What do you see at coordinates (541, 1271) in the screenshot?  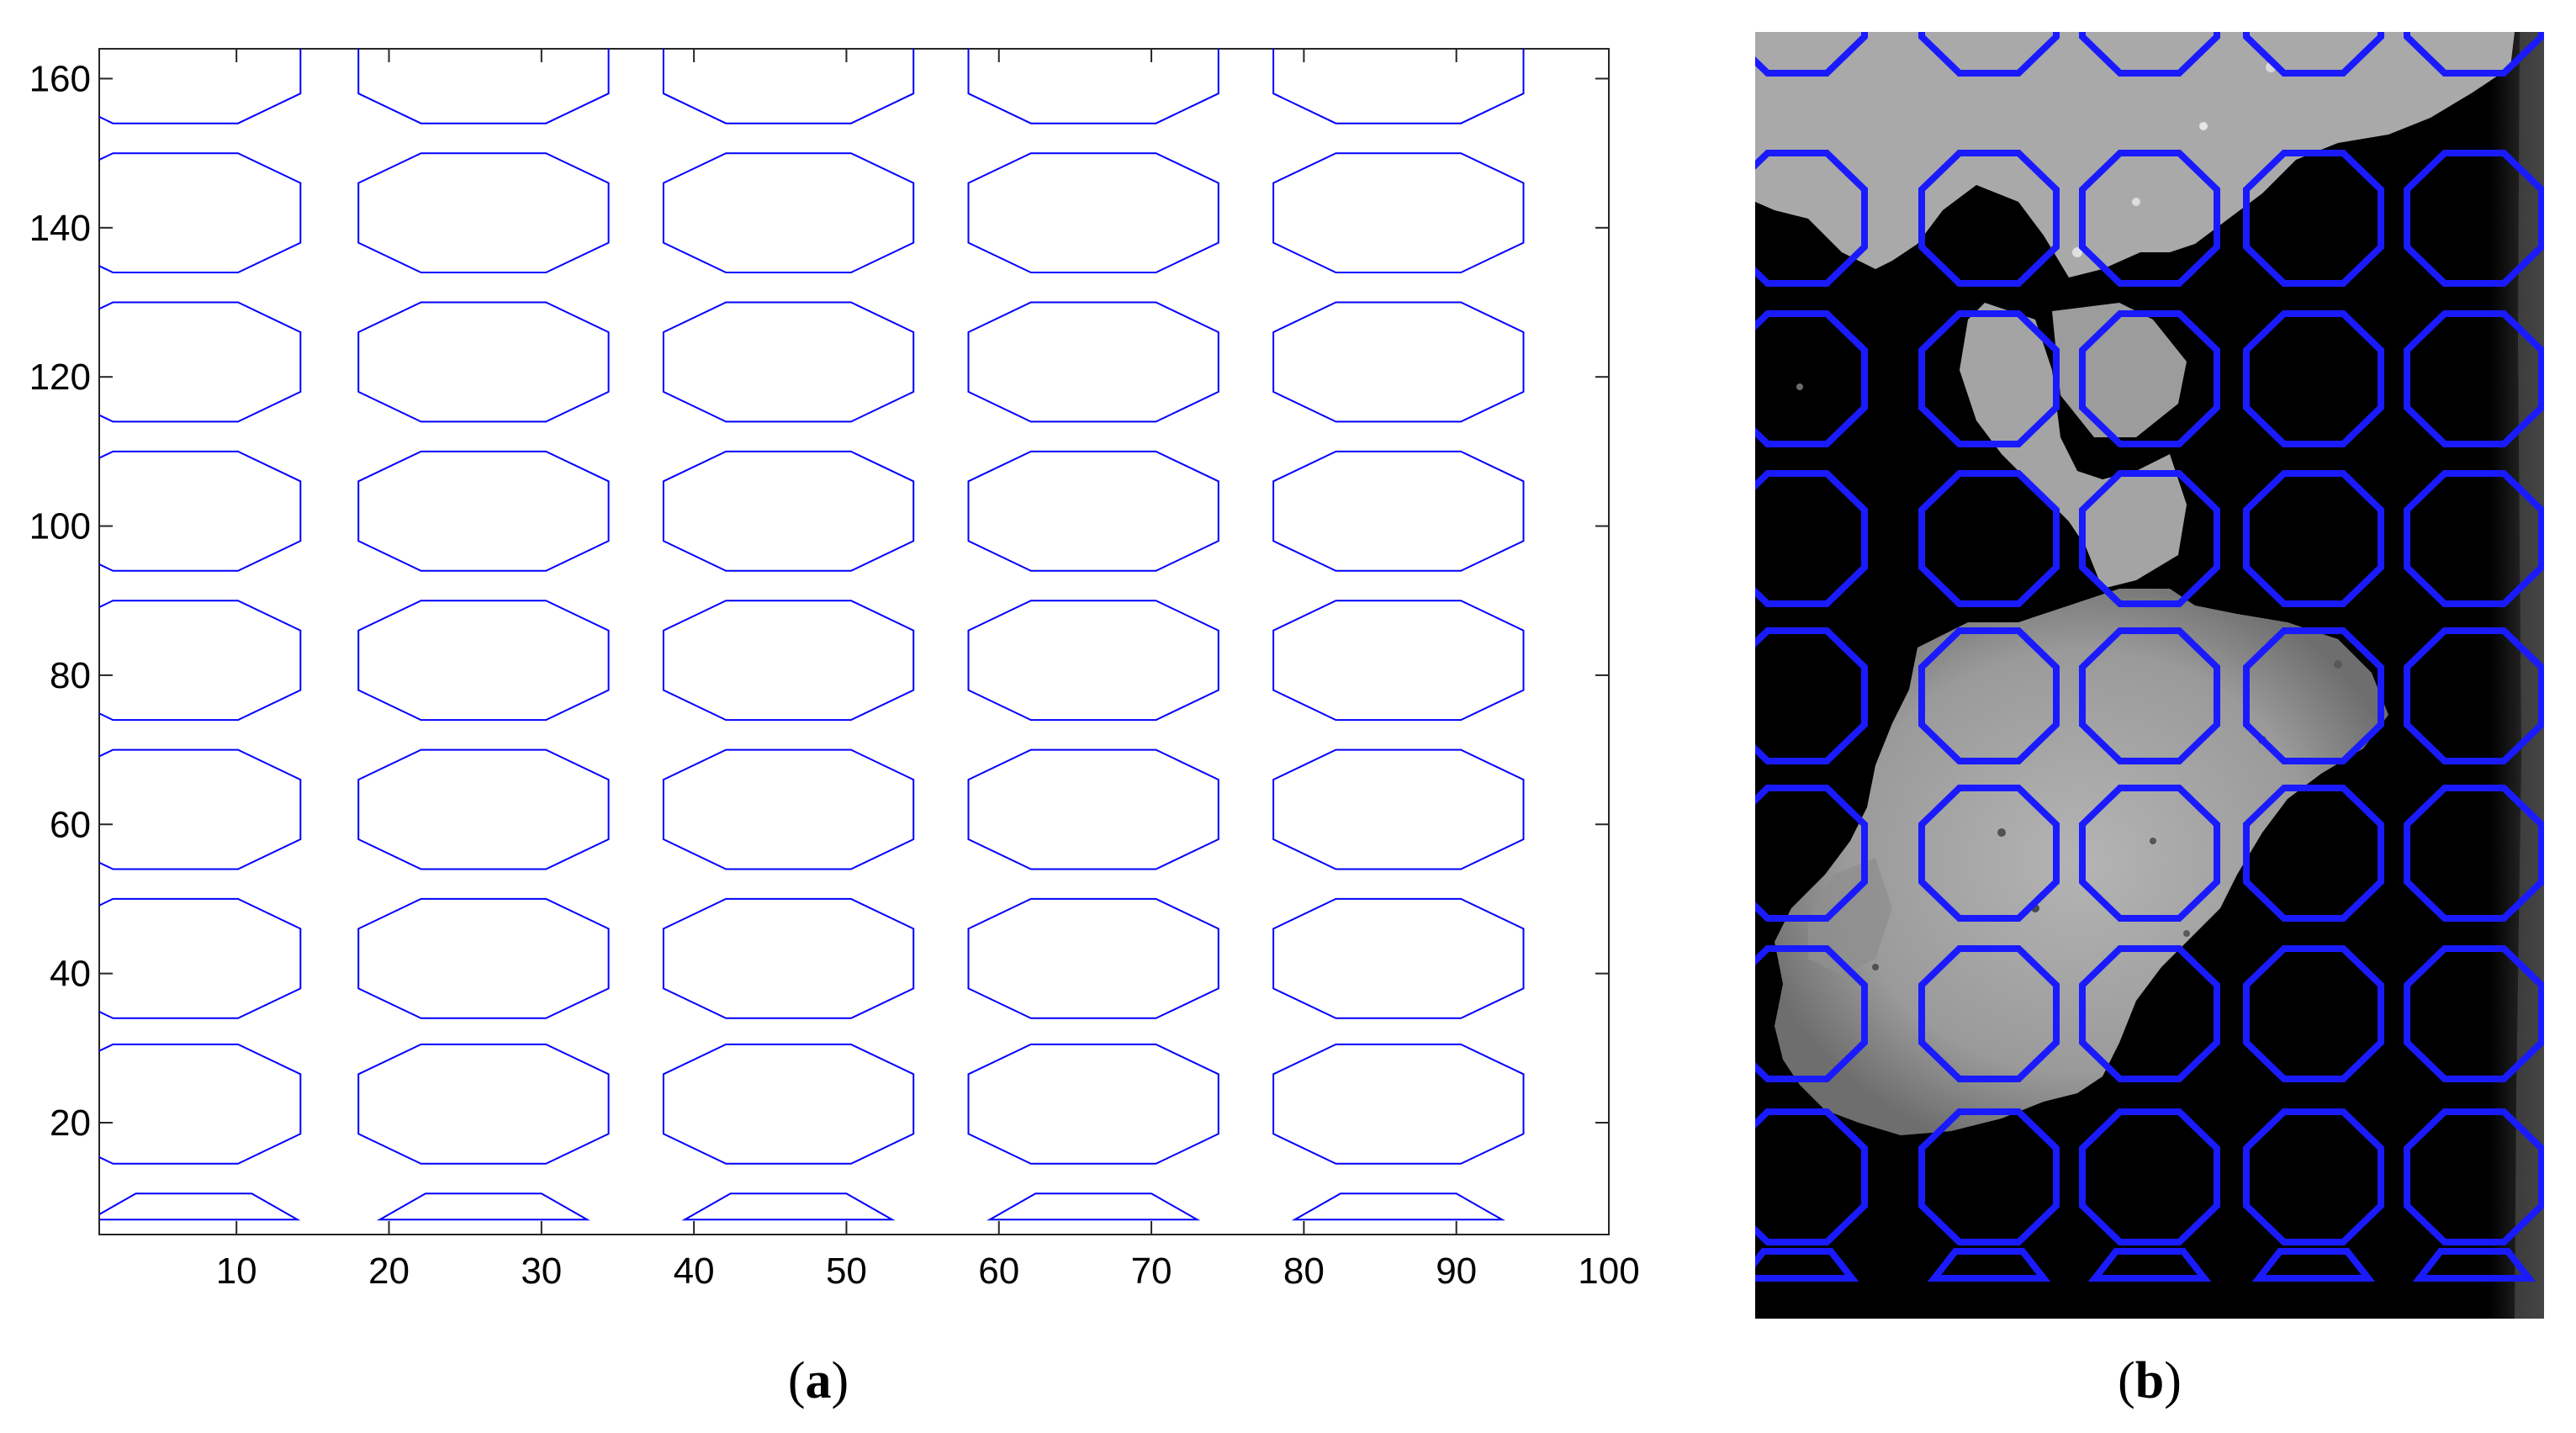 I see `x-tick-label: 30` at bounding box center [541, 1271].